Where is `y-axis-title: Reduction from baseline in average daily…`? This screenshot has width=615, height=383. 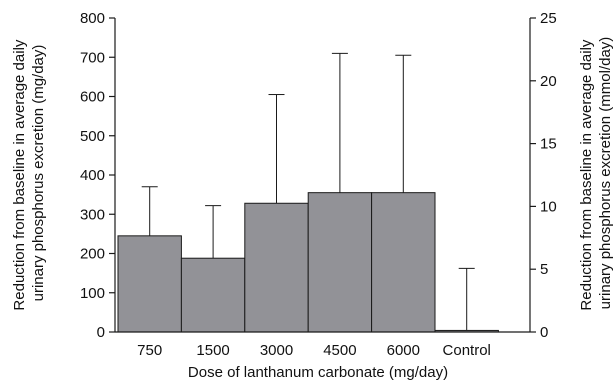
y-axis-title: Reduction from baseline in average daily… is located at coordinates (29, 172).